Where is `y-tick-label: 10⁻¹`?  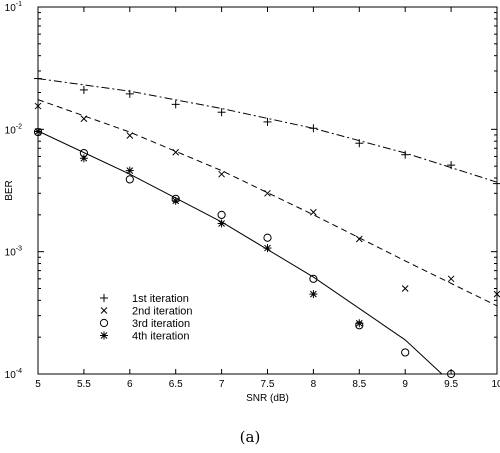
y-tick-label: 10⁻¹ is located at coordinates (13, 7).